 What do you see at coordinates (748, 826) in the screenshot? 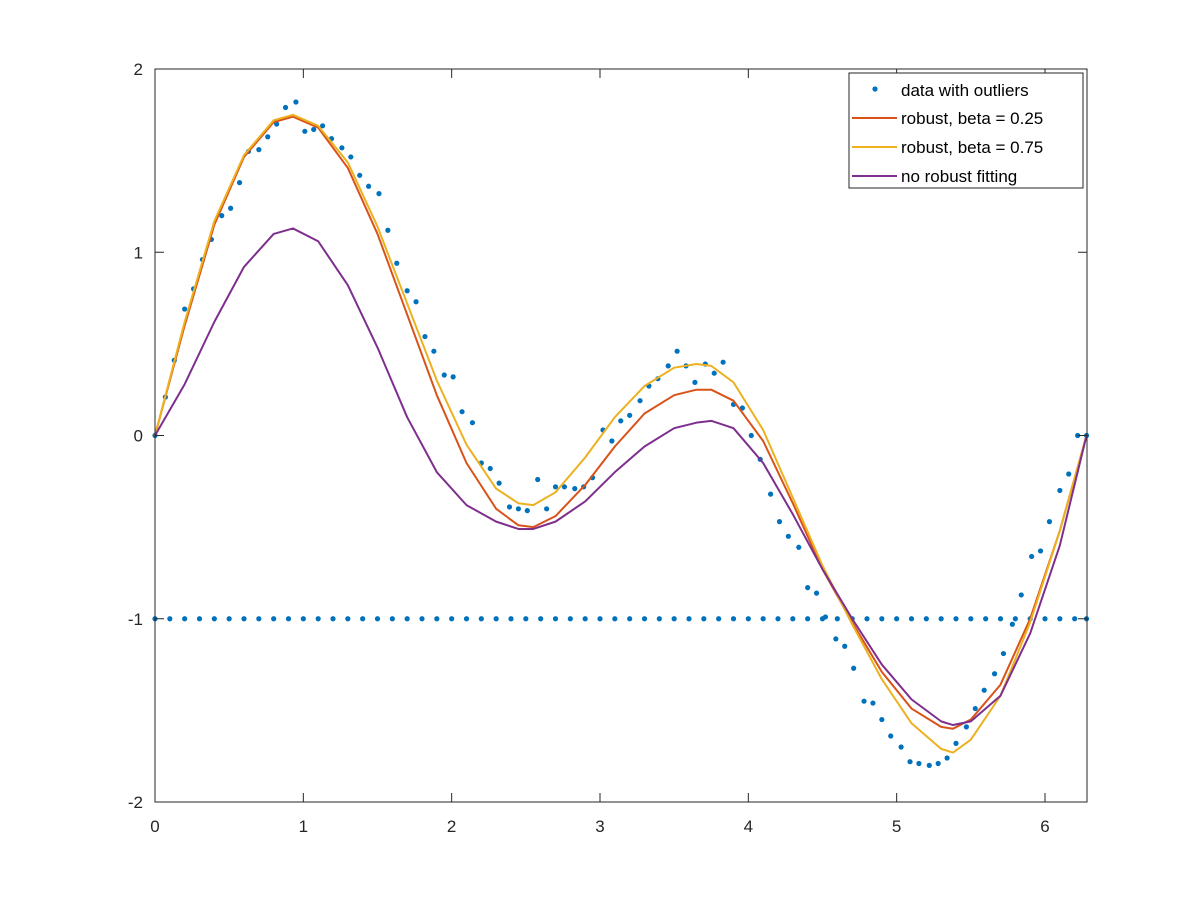
I see `x-tick-label: 4` at bounding box center [748, 826].